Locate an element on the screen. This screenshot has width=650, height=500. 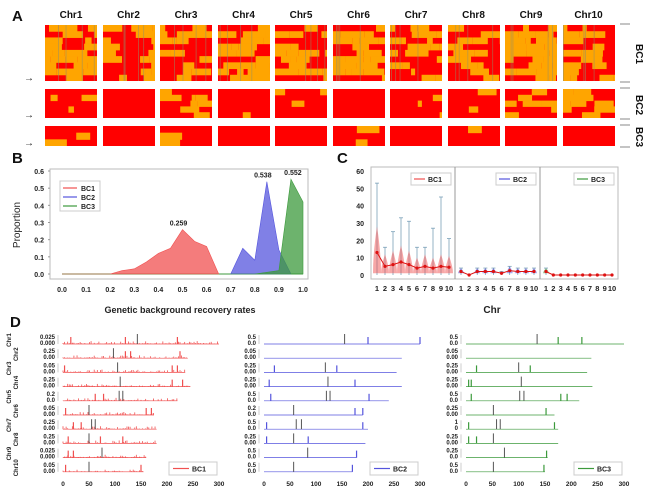
y-tick-label: 30 is located at coordinates (360, 224).